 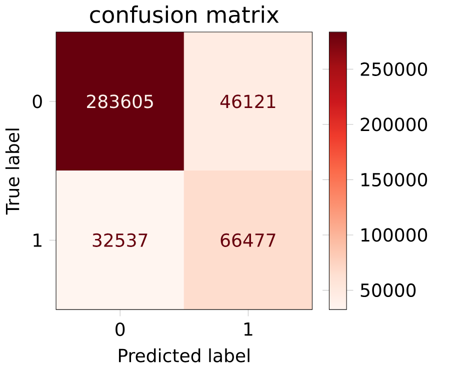 I want to click on color-bar-label: 200000, so click(x=394, y=125).